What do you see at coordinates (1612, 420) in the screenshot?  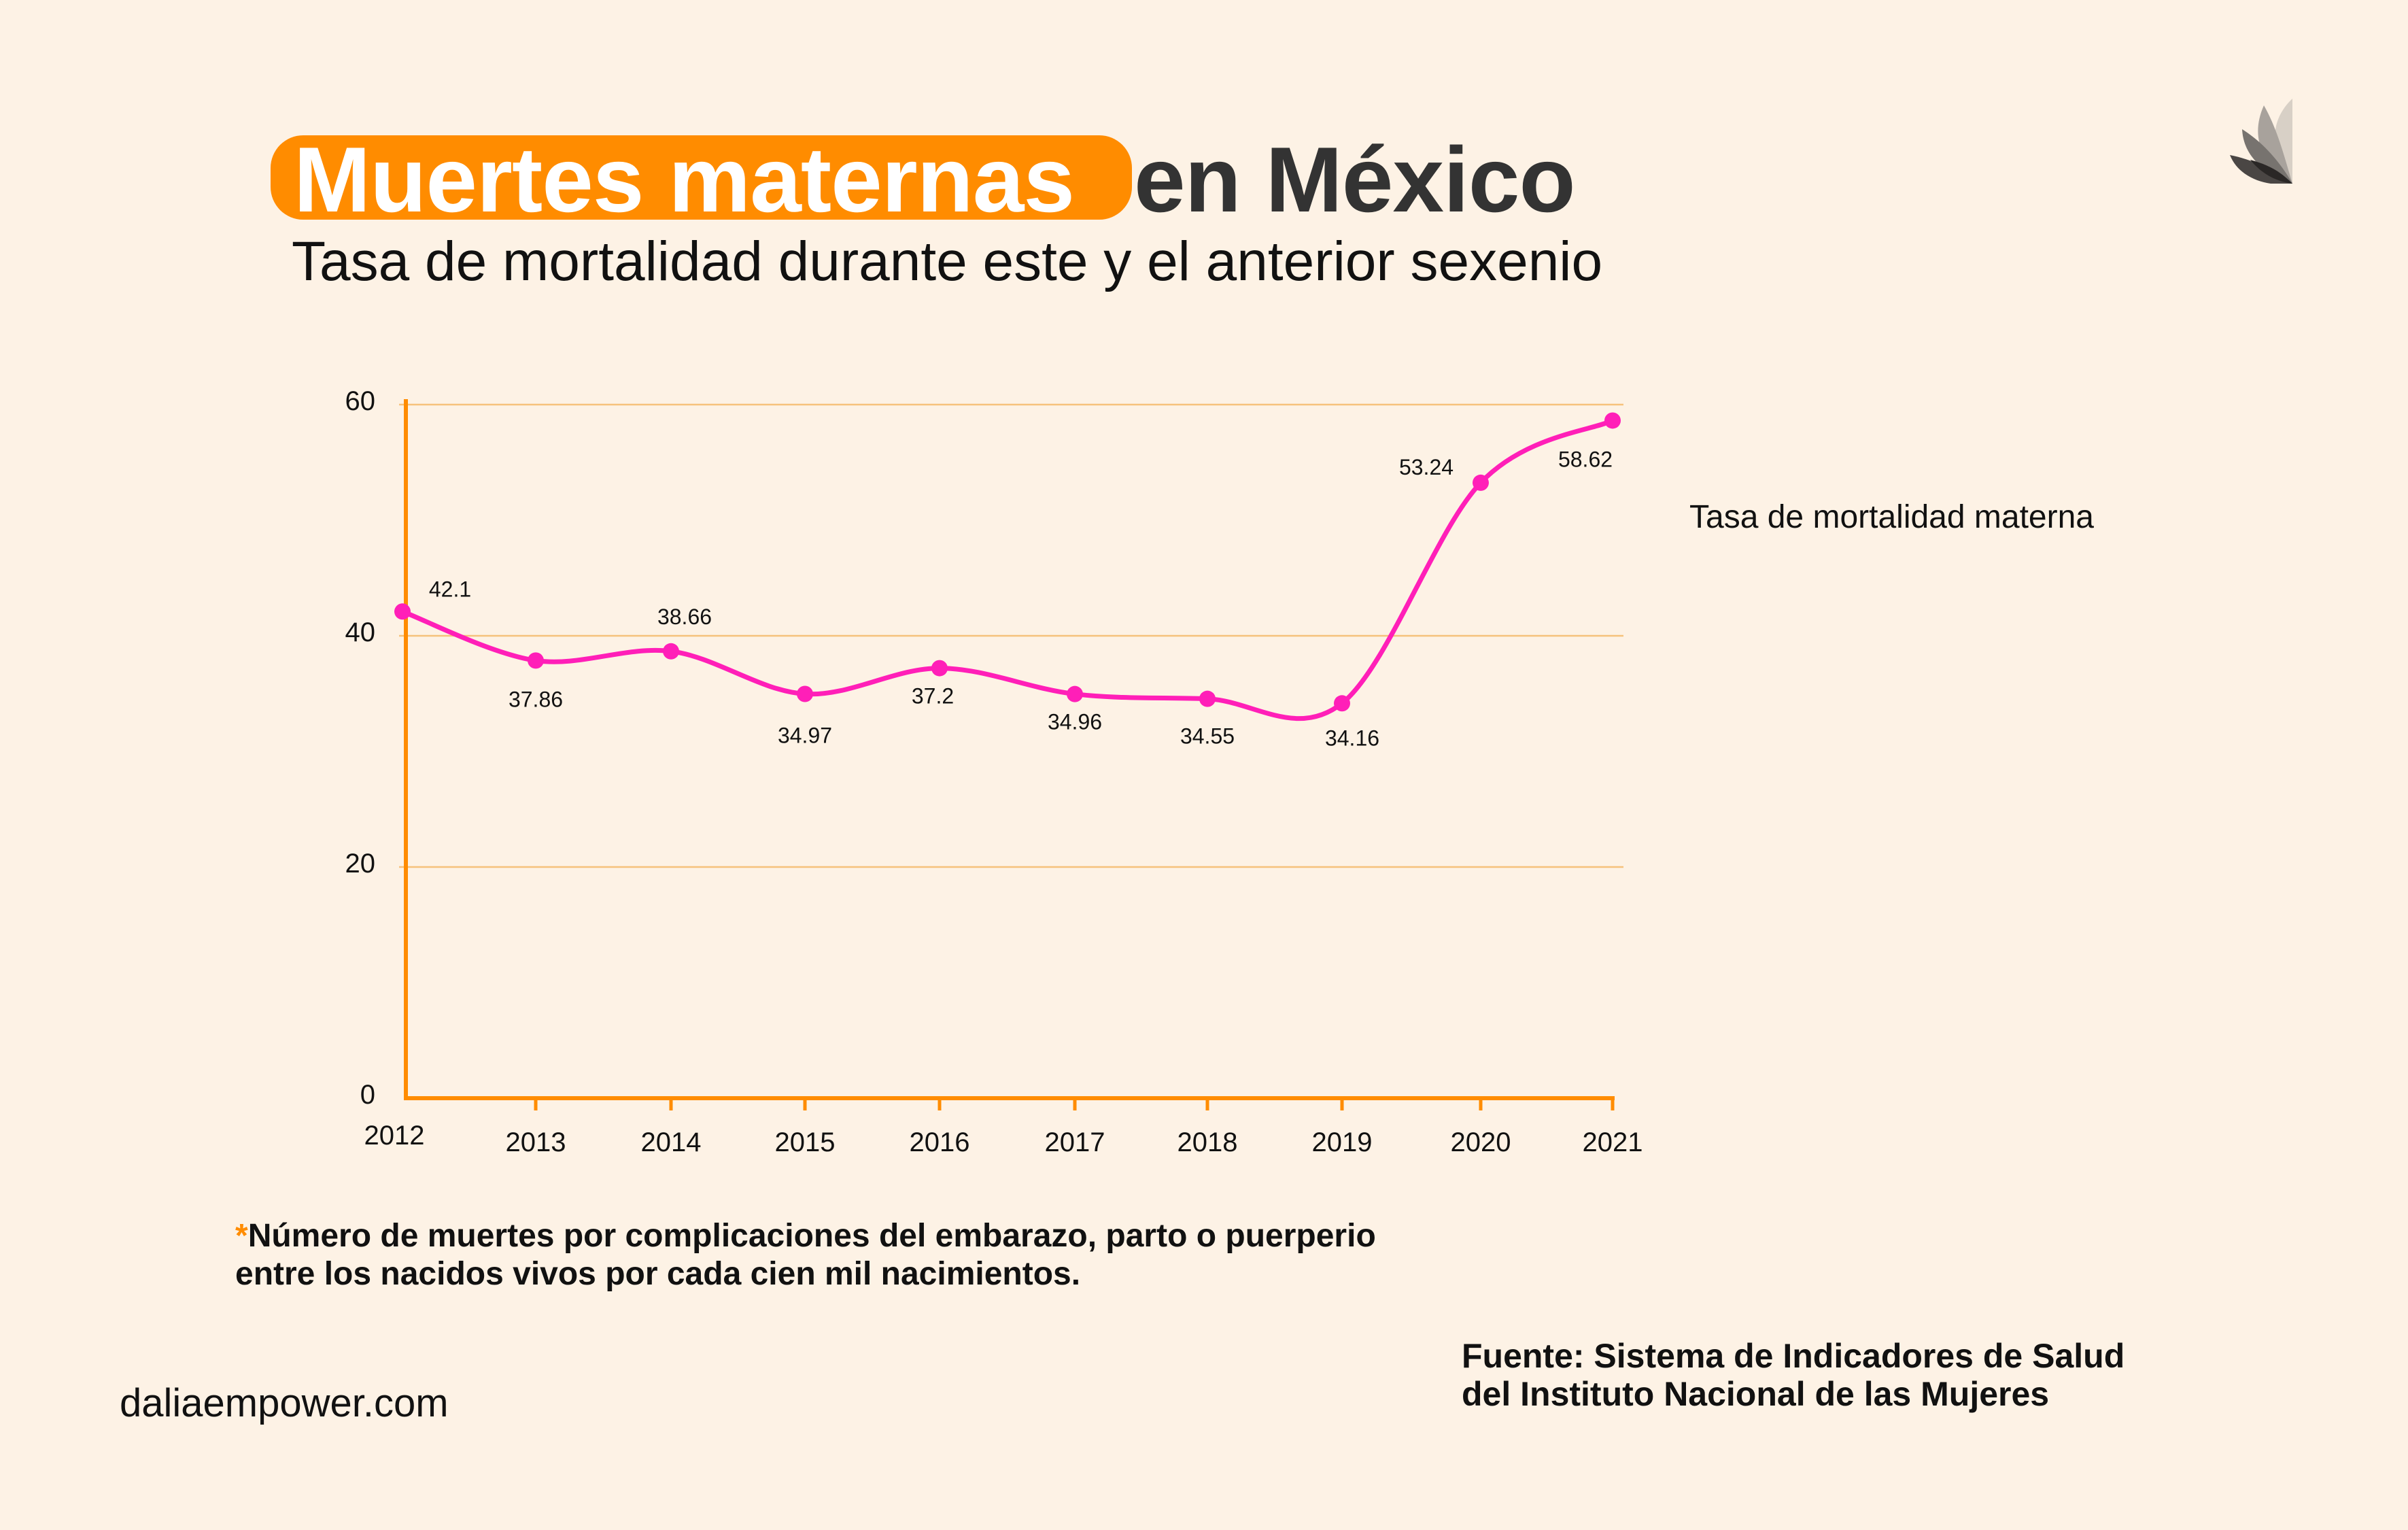 I see `data-point-2021` at bounding box center [1612, 420].